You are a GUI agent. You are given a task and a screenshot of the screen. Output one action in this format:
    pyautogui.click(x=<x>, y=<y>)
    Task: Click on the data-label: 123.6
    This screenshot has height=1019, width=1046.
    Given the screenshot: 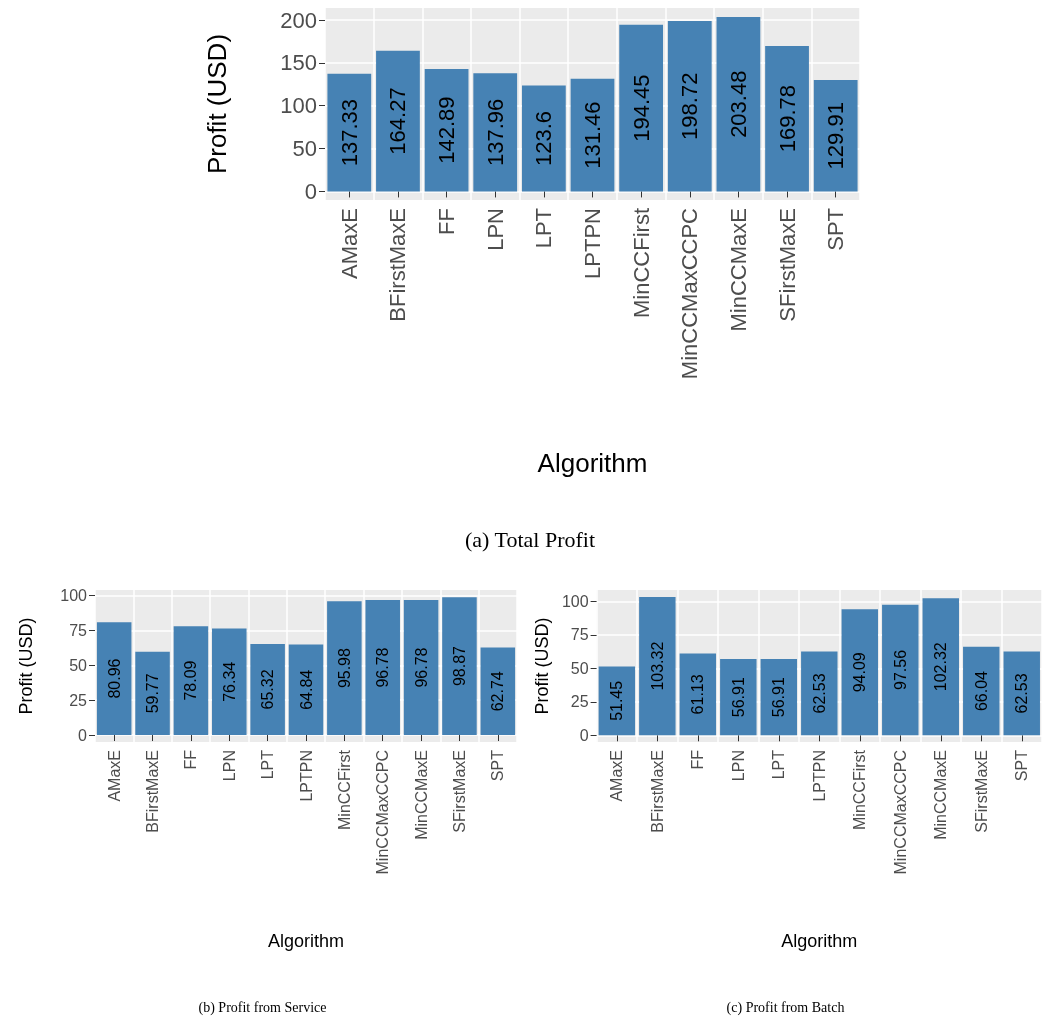 What is the action you would take?
    pyautogui.click(x=544, y=138)
    